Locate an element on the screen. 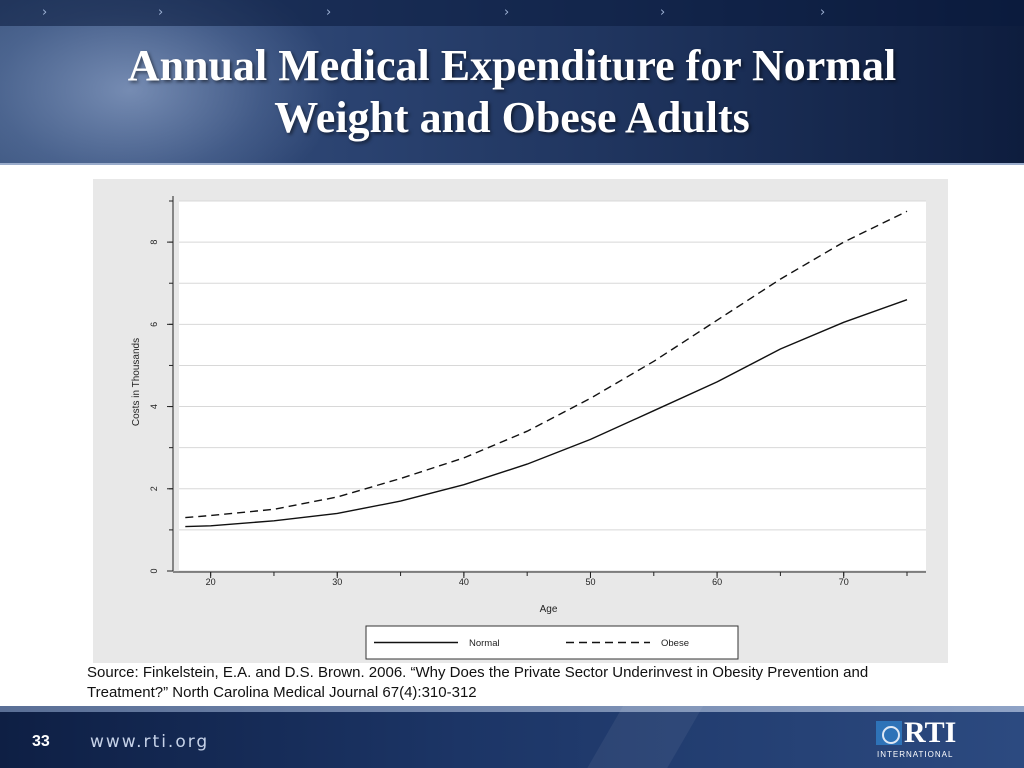  y-tick-label: 6 is located at coordinates (154, 324).